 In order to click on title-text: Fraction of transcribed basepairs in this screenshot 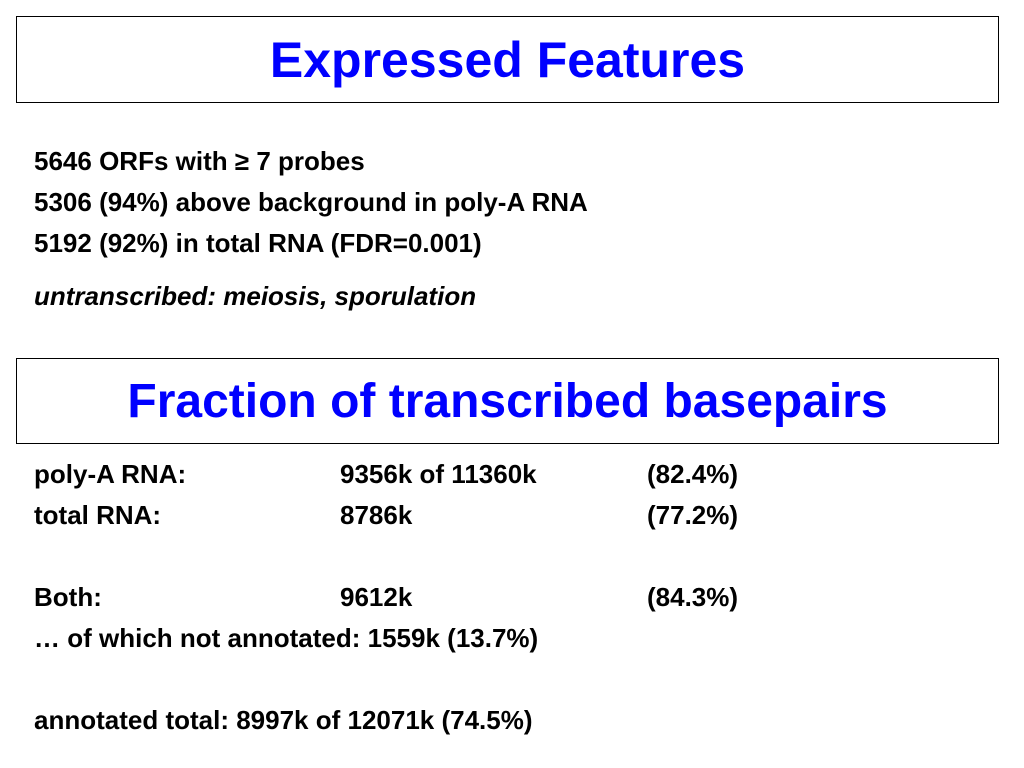, I will do `click(507, 401)`.